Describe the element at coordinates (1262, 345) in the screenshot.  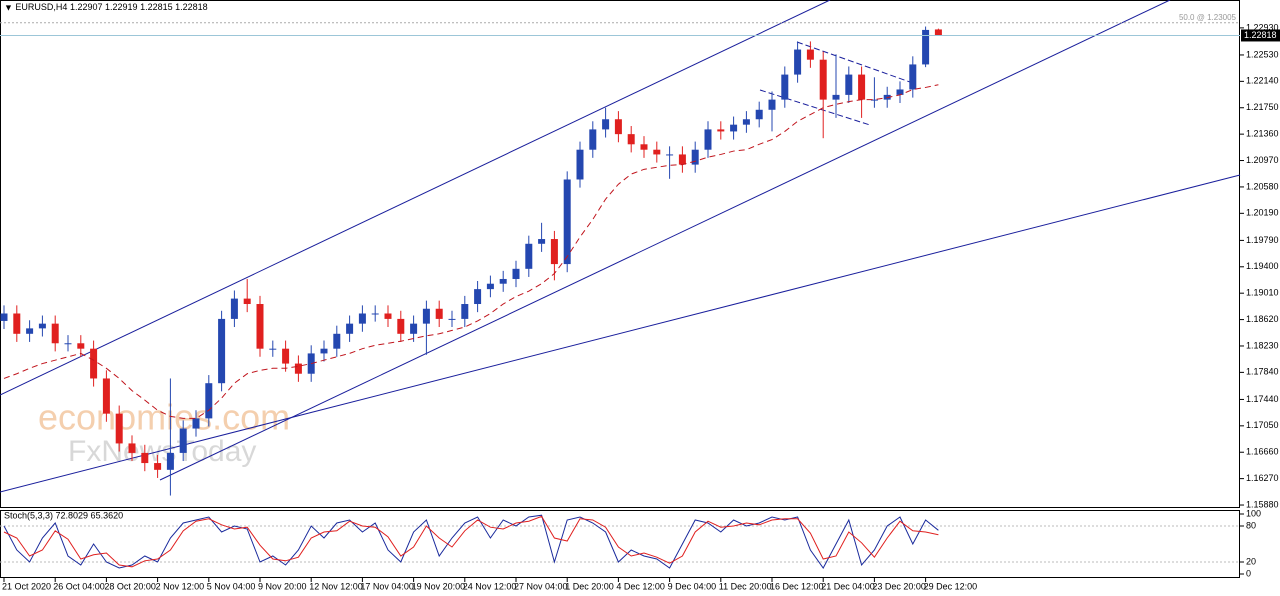
I see `y-tick-label: 1.18230` at that location.